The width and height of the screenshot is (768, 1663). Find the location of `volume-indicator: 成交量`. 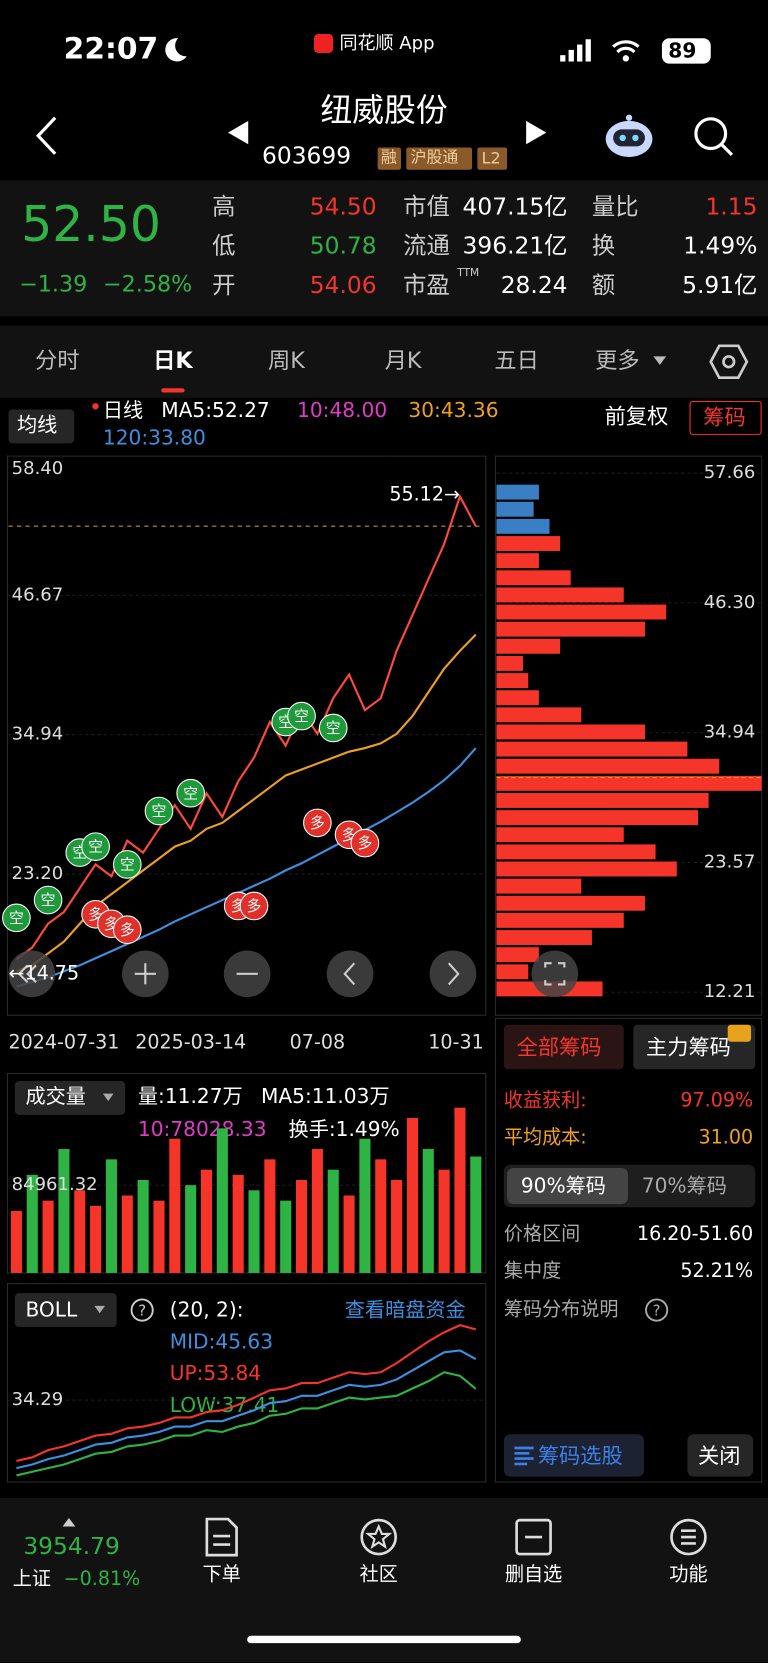

volume-indicator: 成交量 is located at coordinates (55, 1097).